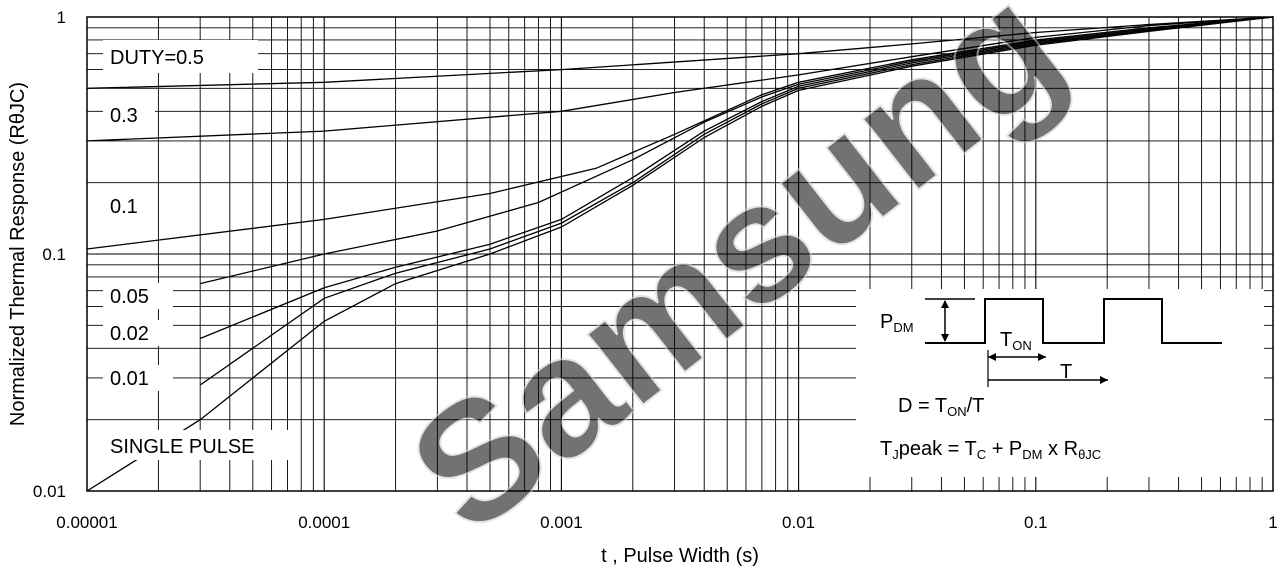 Image resolution: width=1281 pixels, height=574 pixels. I want to click on x-tick-label: 0.01, so click(798, 522).